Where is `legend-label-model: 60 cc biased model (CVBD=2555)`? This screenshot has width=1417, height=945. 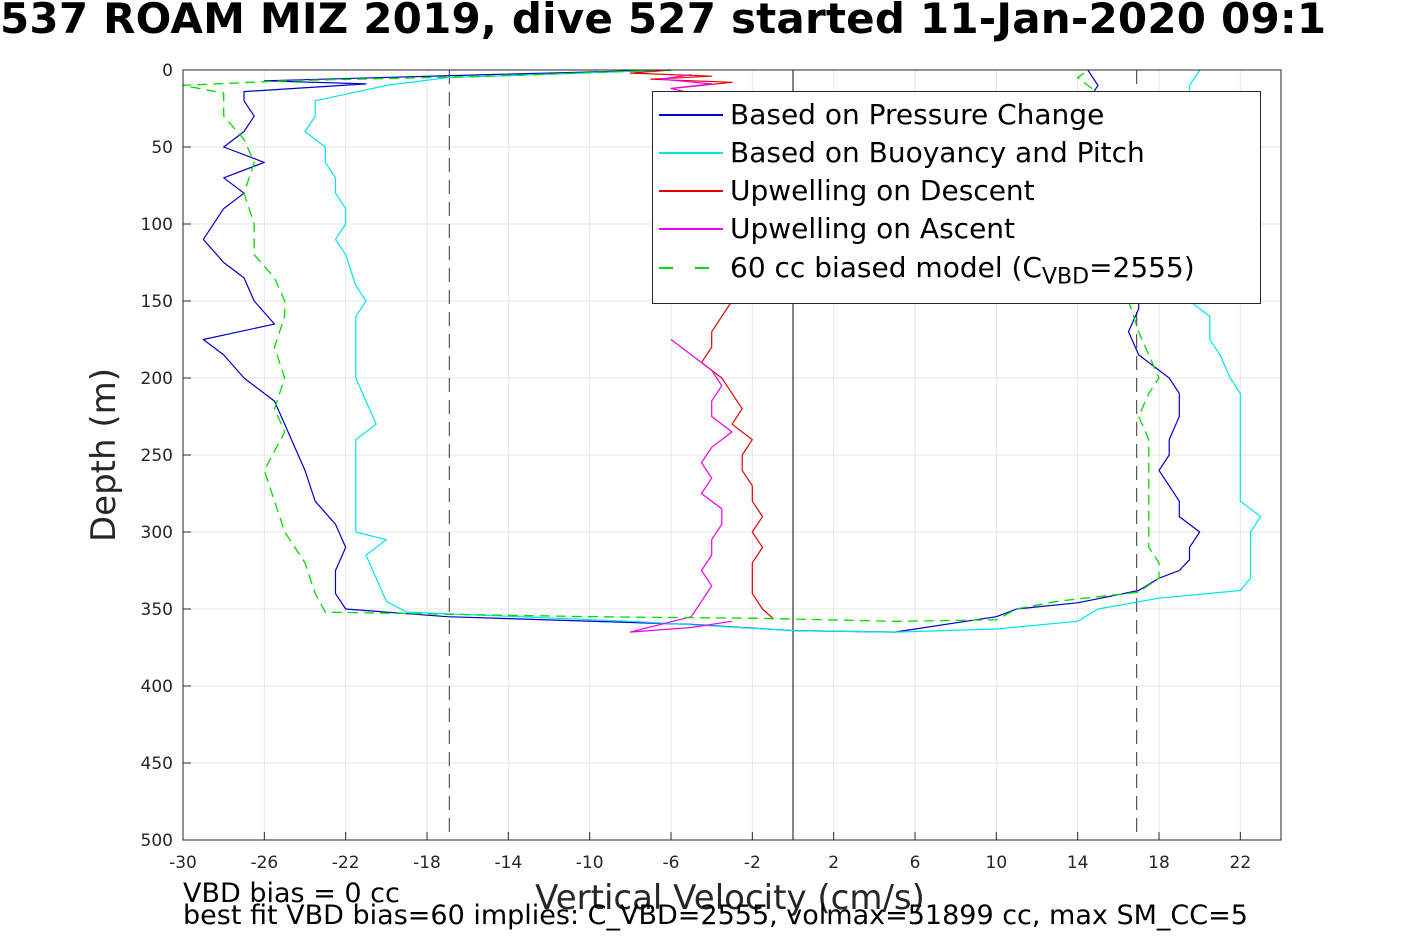 legend-label-model: 60 cc biased model (CVBD=2555) is located at coordinates (962, 270).